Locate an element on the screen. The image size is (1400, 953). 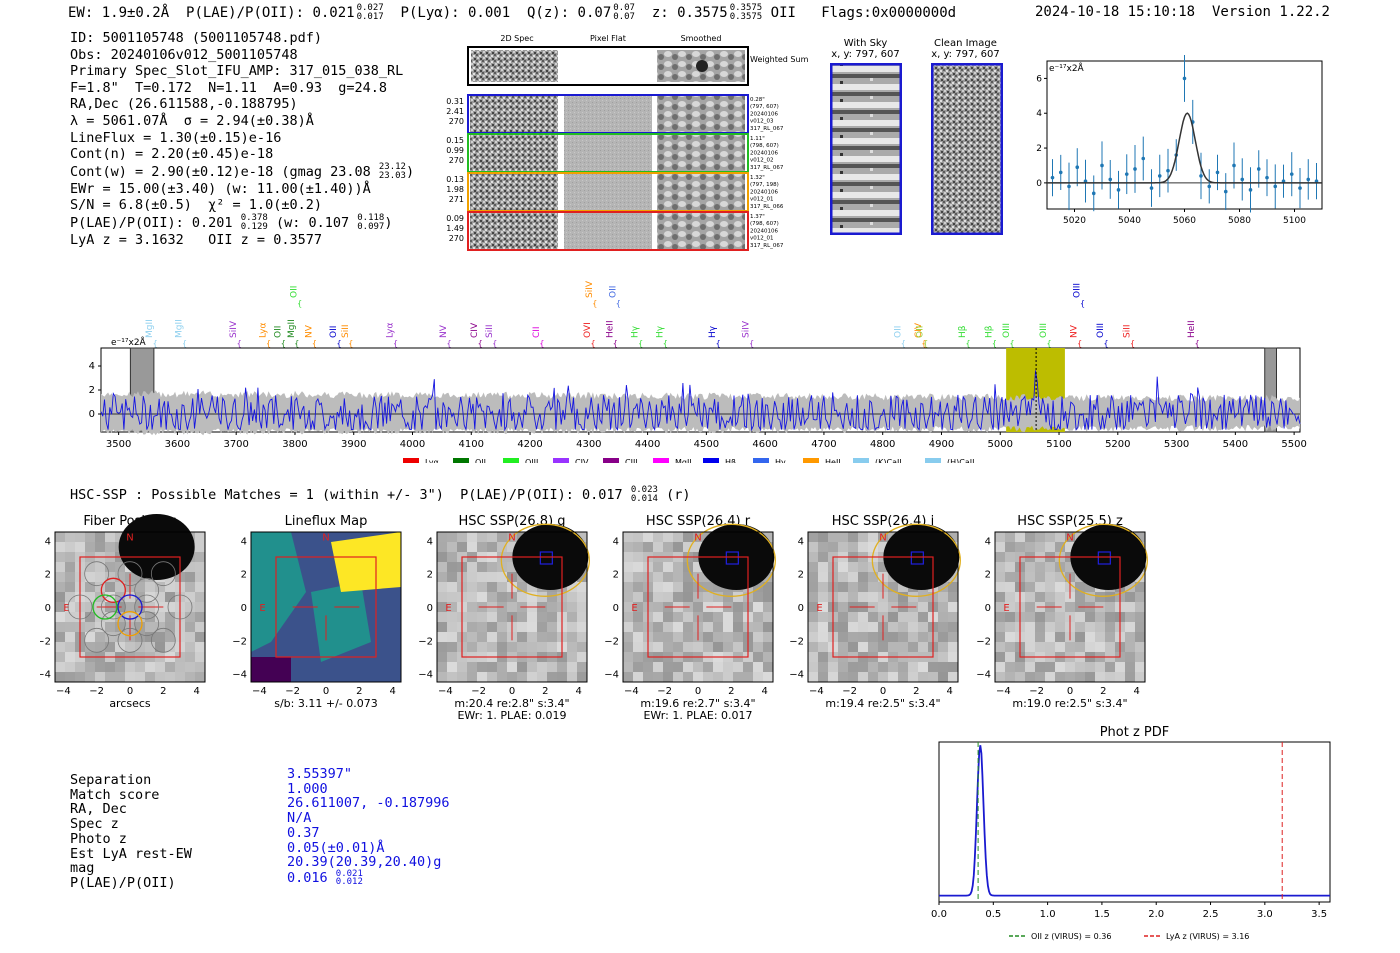
info-lambda: λ = 5061.07Å σ = 2.94(±0.38)Å is located at coordinates (192, 120).